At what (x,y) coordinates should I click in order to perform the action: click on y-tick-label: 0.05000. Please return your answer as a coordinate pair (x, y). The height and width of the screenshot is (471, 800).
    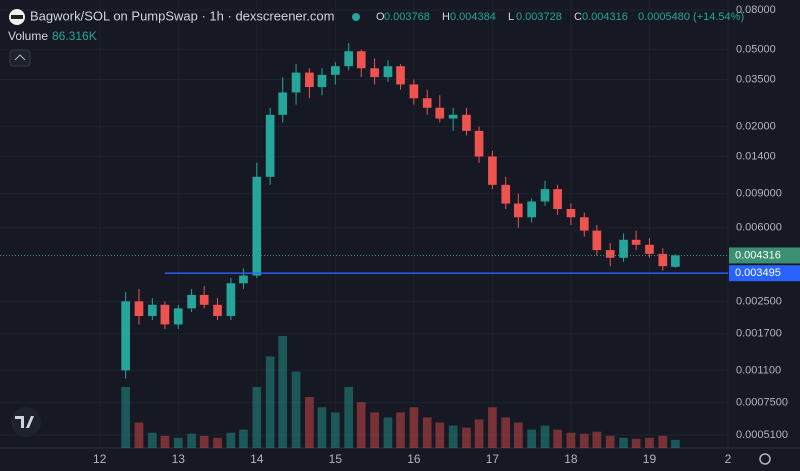
    Looking at the image, I should click on (756, 49).